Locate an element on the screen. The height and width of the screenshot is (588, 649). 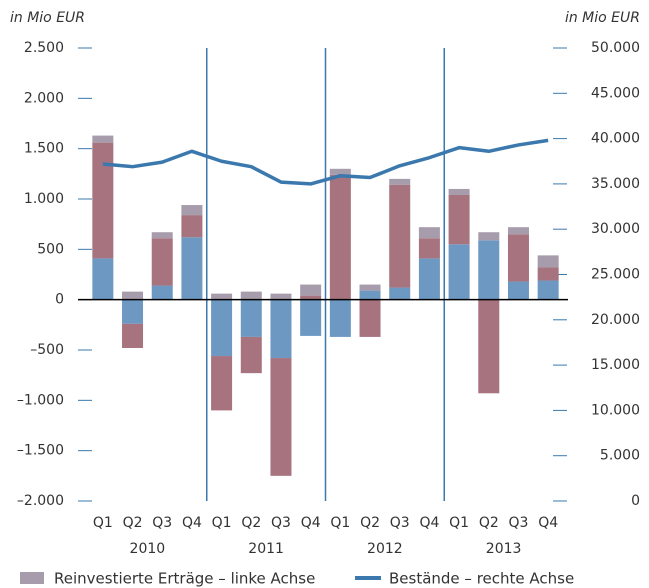
y-tick-label: 0 is located at coordinates (59, 300).